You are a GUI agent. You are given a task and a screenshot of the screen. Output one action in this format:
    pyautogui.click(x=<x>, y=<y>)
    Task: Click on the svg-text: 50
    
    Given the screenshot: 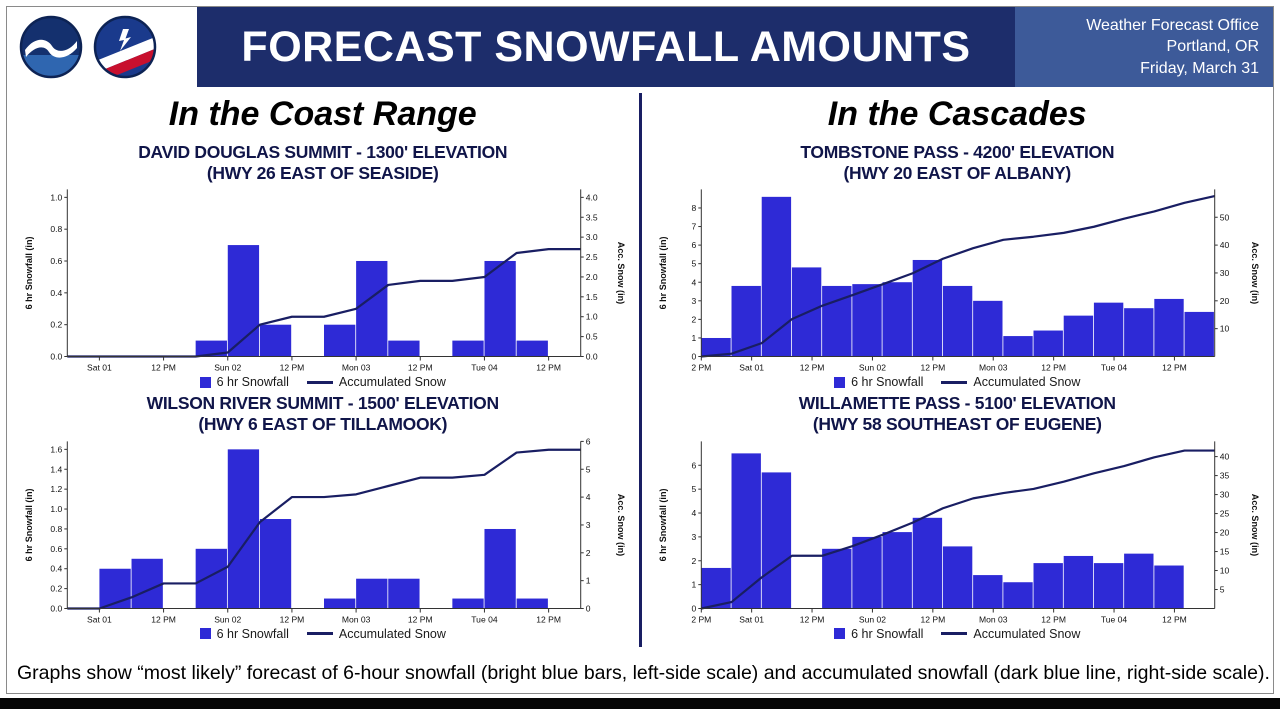 What is the action you would take?
    pyautogui.click(x=1225, y=218)
    